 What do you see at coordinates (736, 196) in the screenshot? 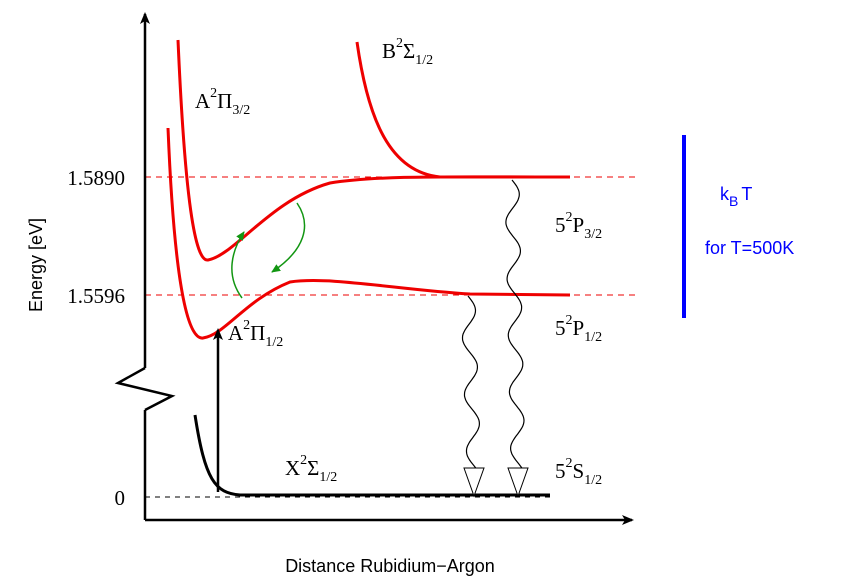
I see `kt-label: kB T` at bounding box center [736, 196].